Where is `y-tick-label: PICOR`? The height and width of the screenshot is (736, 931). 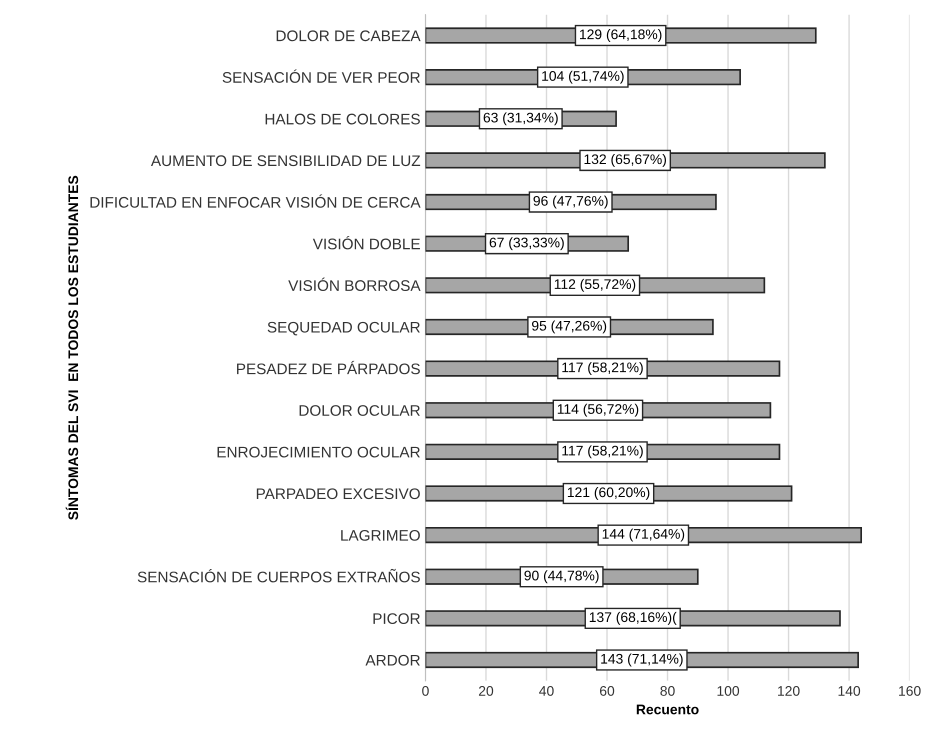 y-tick-label: PICOR is located at coordinates (396, 618).